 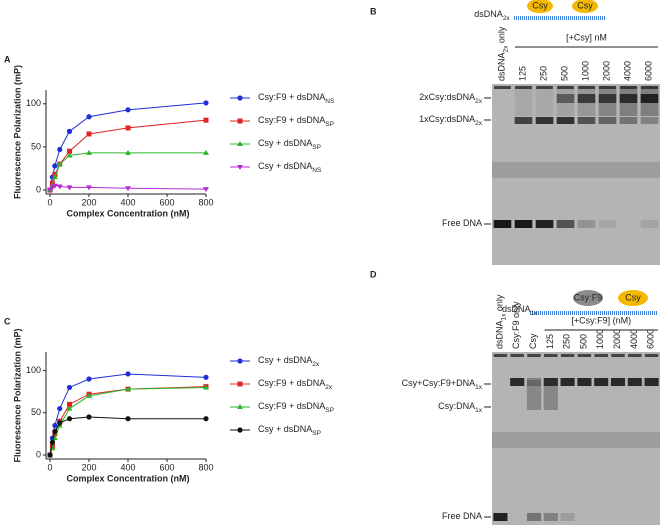 I want to click on lane-label: 4000, so click(x=628, y=71).